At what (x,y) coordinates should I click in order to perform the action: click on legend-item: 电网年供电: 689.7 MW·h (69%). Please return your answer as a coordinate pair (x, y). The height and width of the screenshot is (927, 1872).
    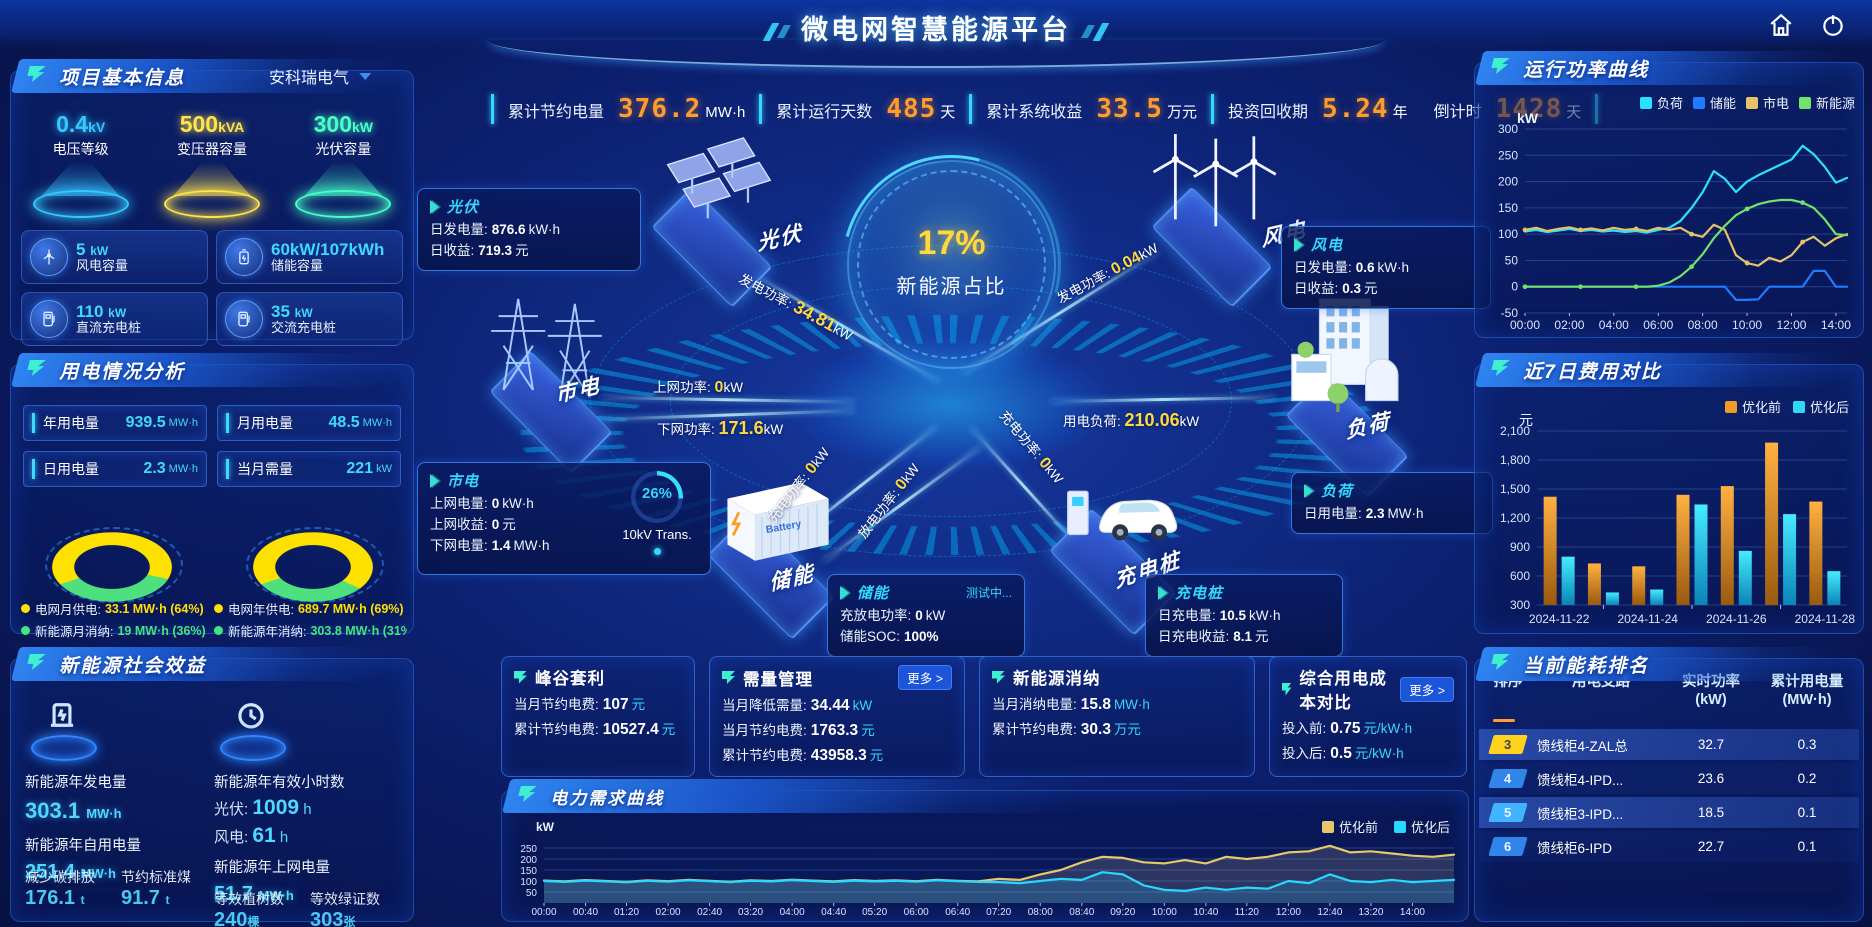
    Looking at the image, I should click on (310, 608).